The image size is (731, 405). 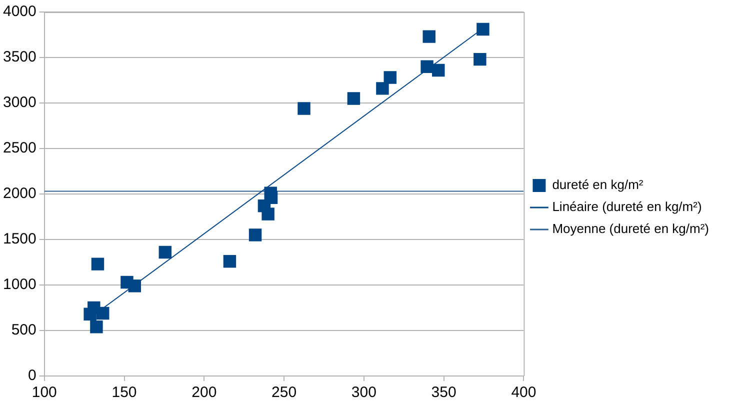 I want to click on y-tick-label: 0, so click(x=32, y=375).